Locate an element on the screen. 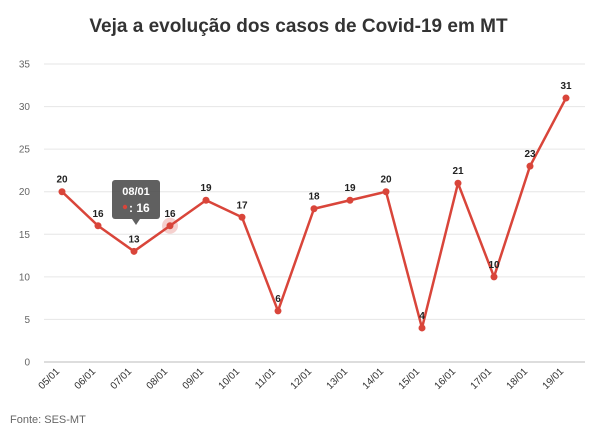 The image size is (597, 433). data-label: 4 is located at coordinates (422, 316).